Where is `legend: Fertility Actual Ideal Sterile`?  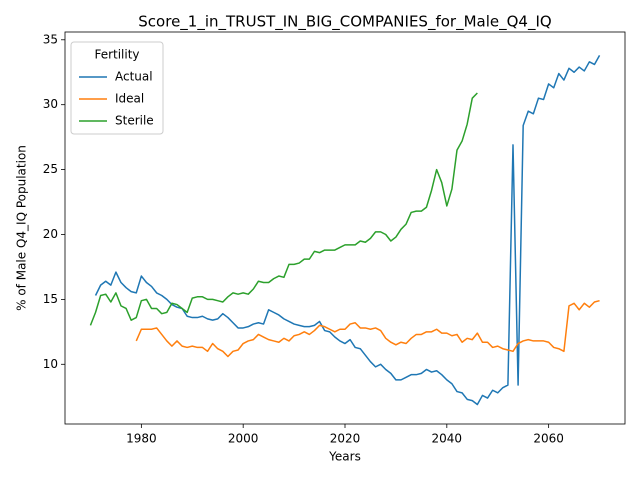
legend: Fertility Actual Ideal Sterile is located at coordinates (117, 88).